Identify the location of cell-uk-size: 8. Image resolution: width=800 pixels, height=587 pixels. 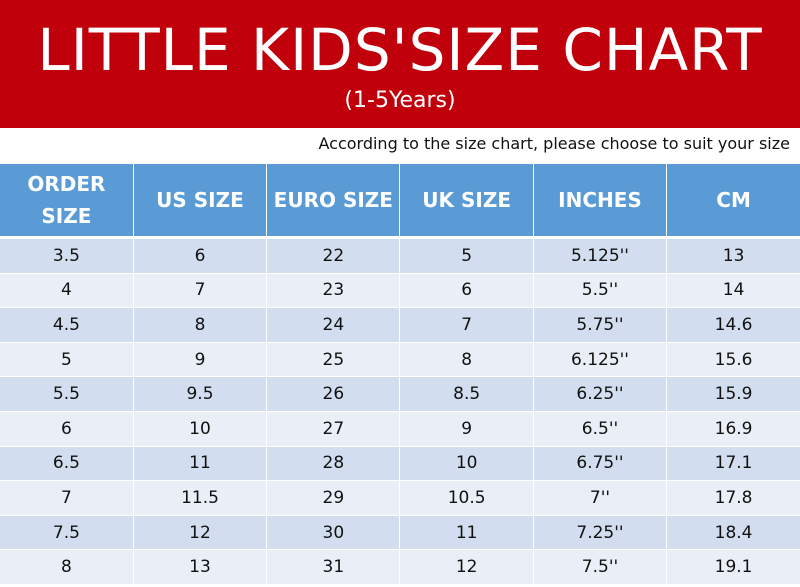
(466, 360).